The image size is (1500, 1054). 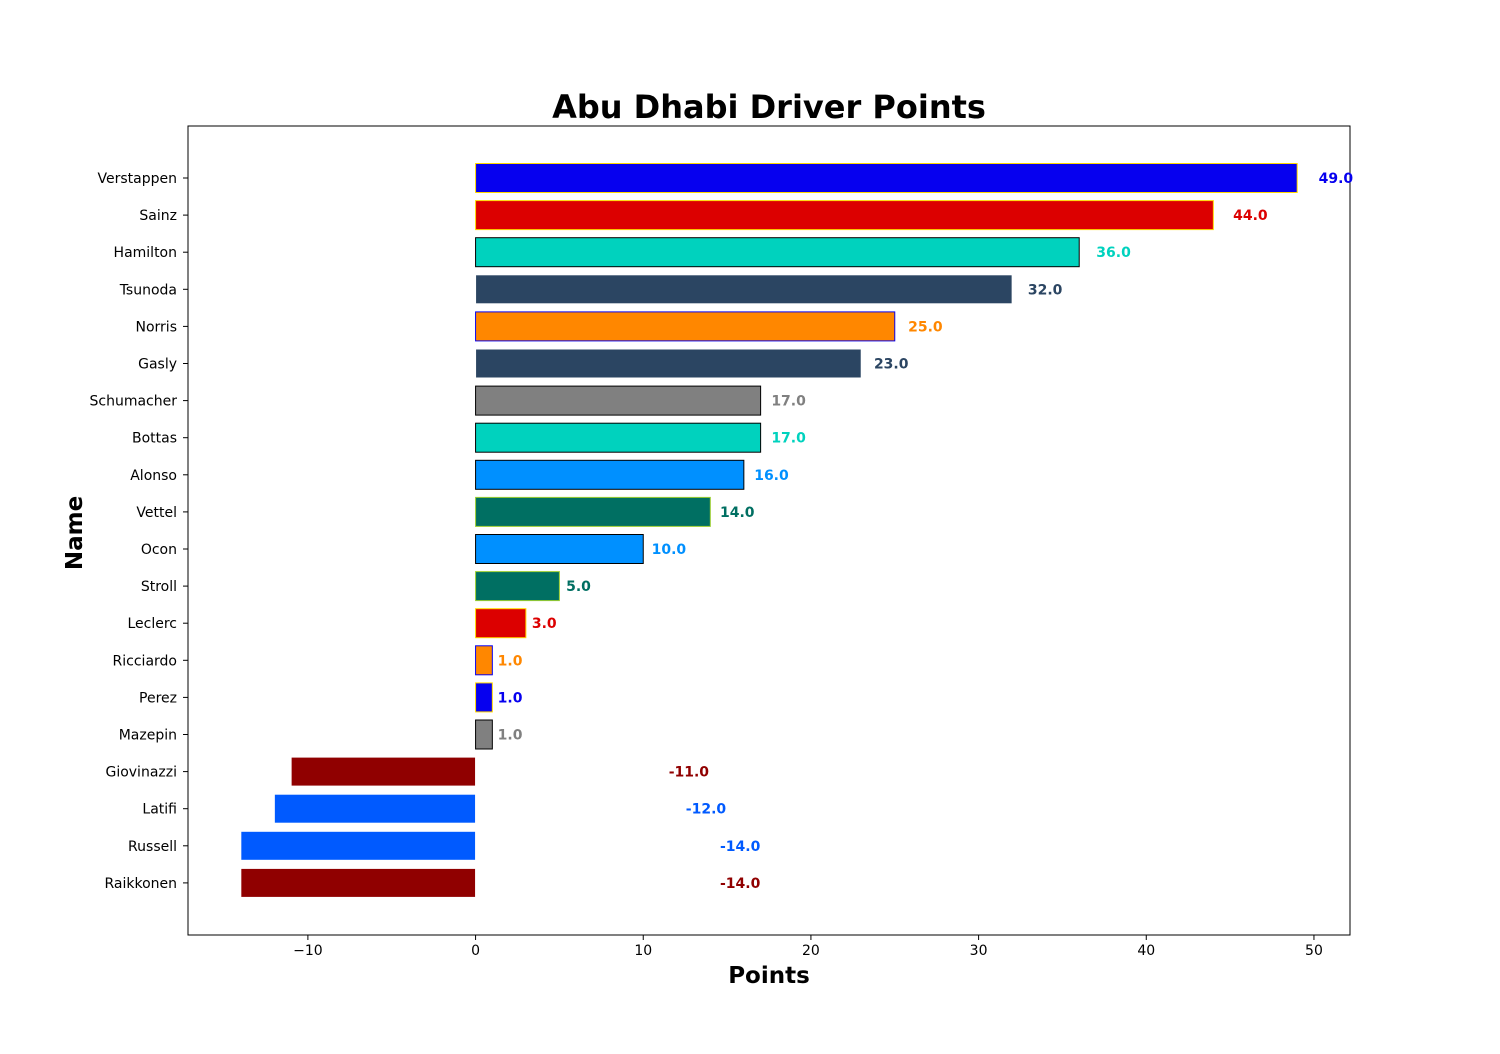 What do you see at coordinates (484, 734) in the screenshot?
I see `bar-mazepin` at bounding box center [484, 734].